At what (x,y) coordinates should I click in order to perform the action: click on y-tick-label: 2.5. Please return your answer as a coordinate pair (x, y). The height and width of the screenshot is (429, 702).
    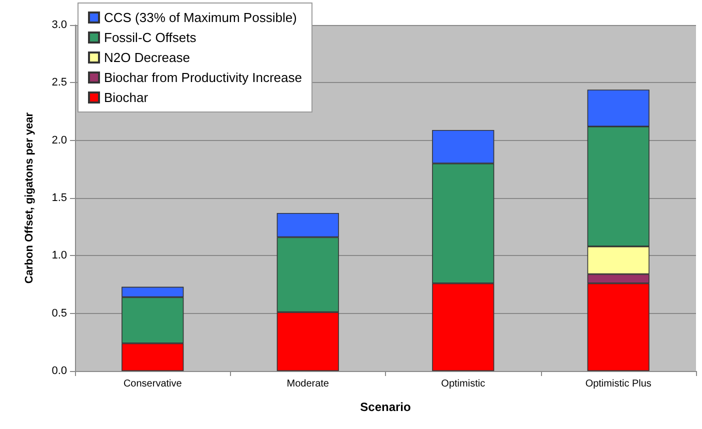
    Looking at the image, I should click on (59, 82).